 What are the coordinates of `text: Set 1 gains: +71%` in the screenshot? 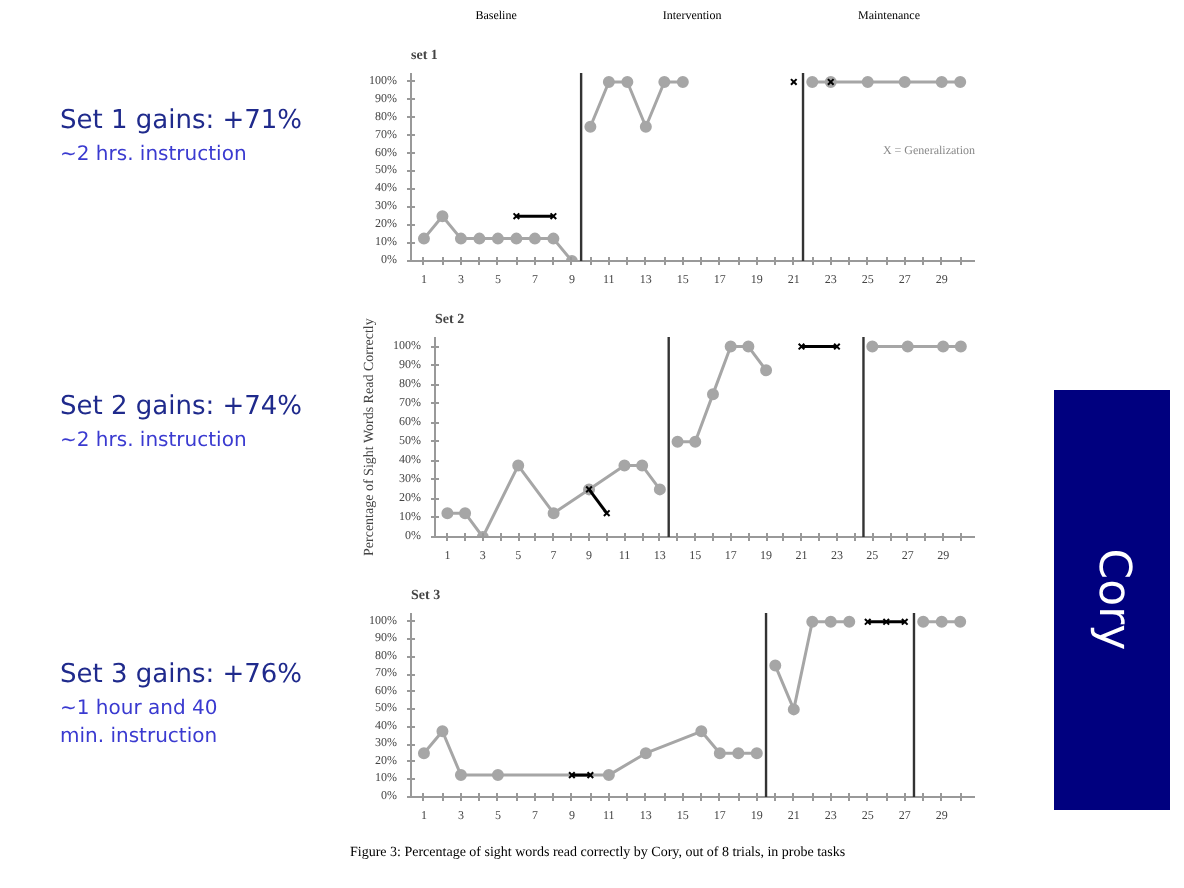 It's located at (181, 122).